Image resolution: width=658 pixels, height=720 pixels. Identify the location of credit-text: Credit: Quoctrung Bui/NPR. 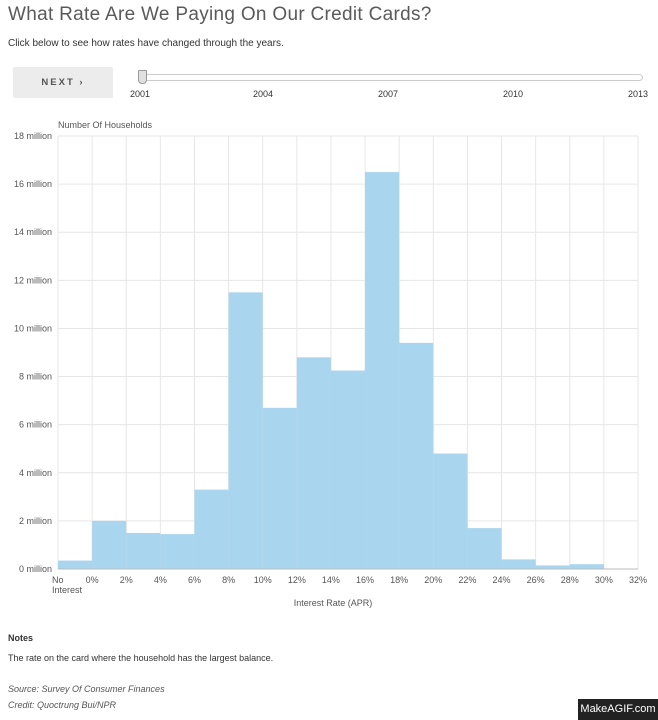
(62, 705).